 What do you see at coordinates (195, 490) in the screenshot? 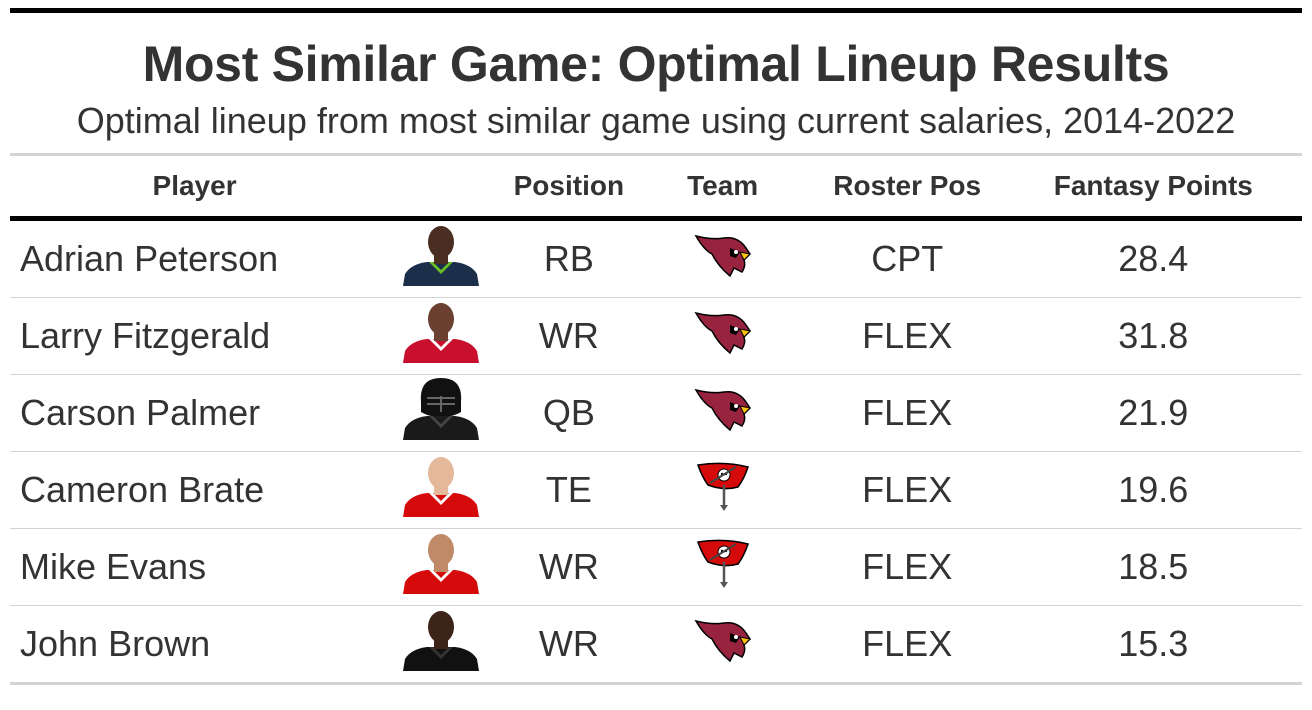
I see `player-name: Cameron Brate` at bounding box center [195, 490].